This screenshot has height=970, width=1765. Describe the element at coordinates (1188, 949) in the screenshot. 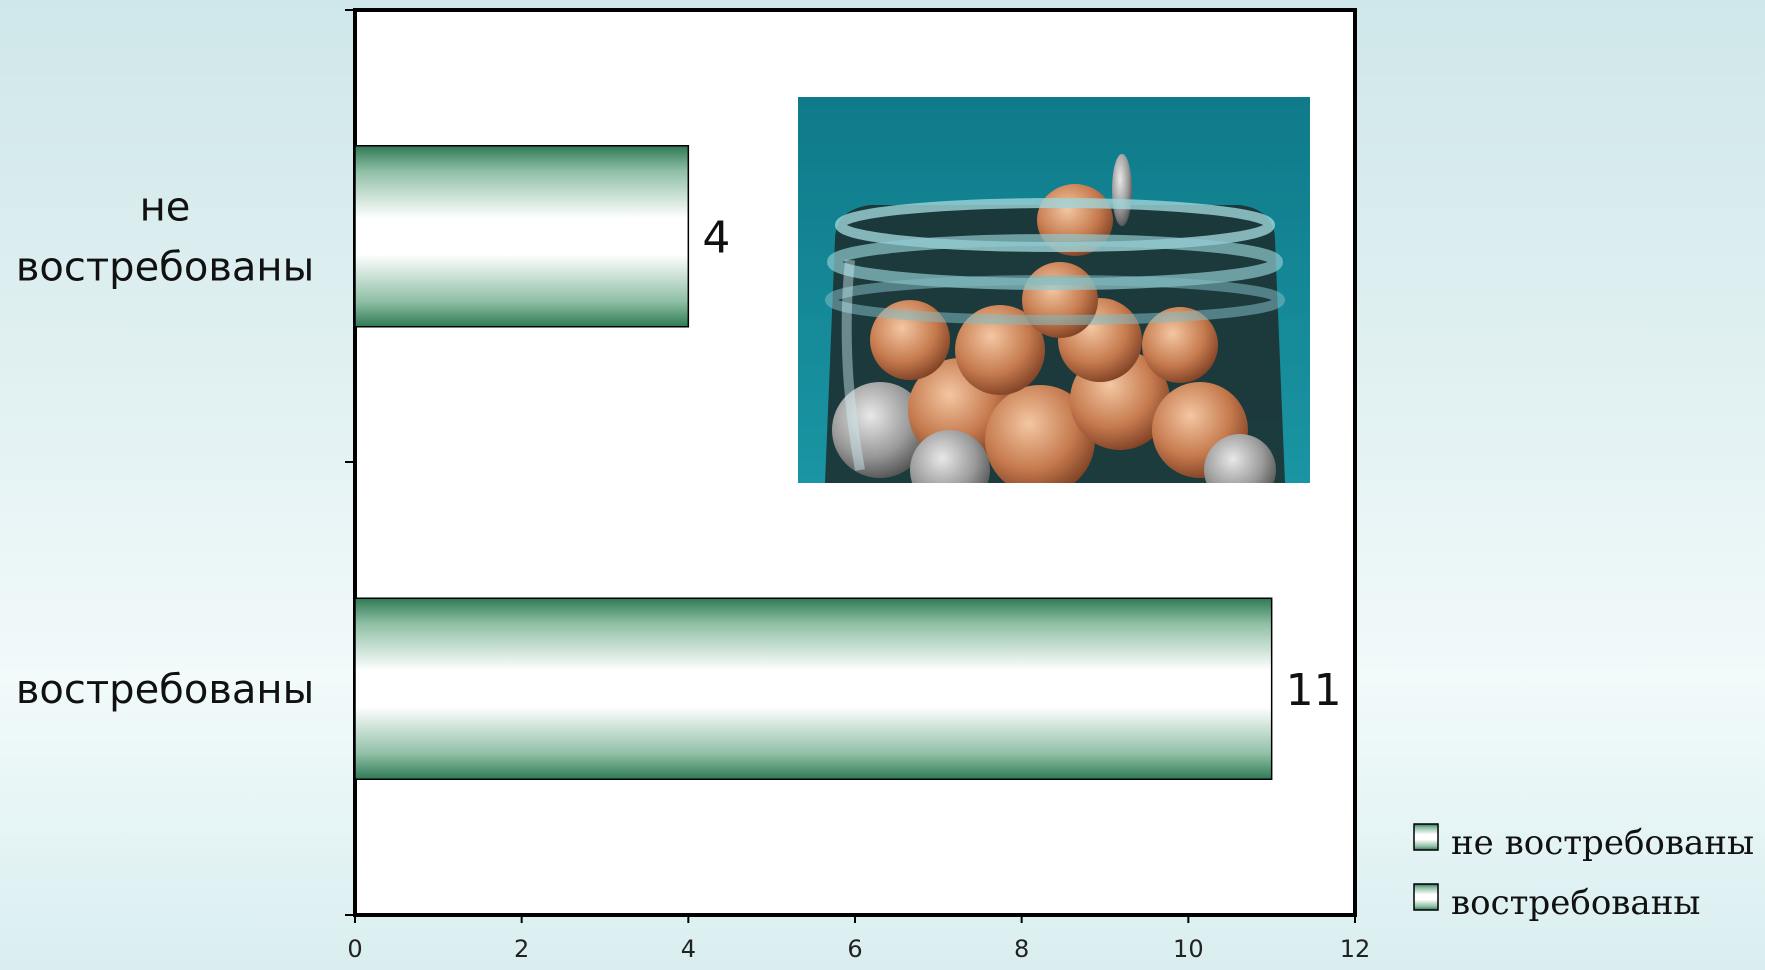

I see `x-tick-label-5: 10` at that location.